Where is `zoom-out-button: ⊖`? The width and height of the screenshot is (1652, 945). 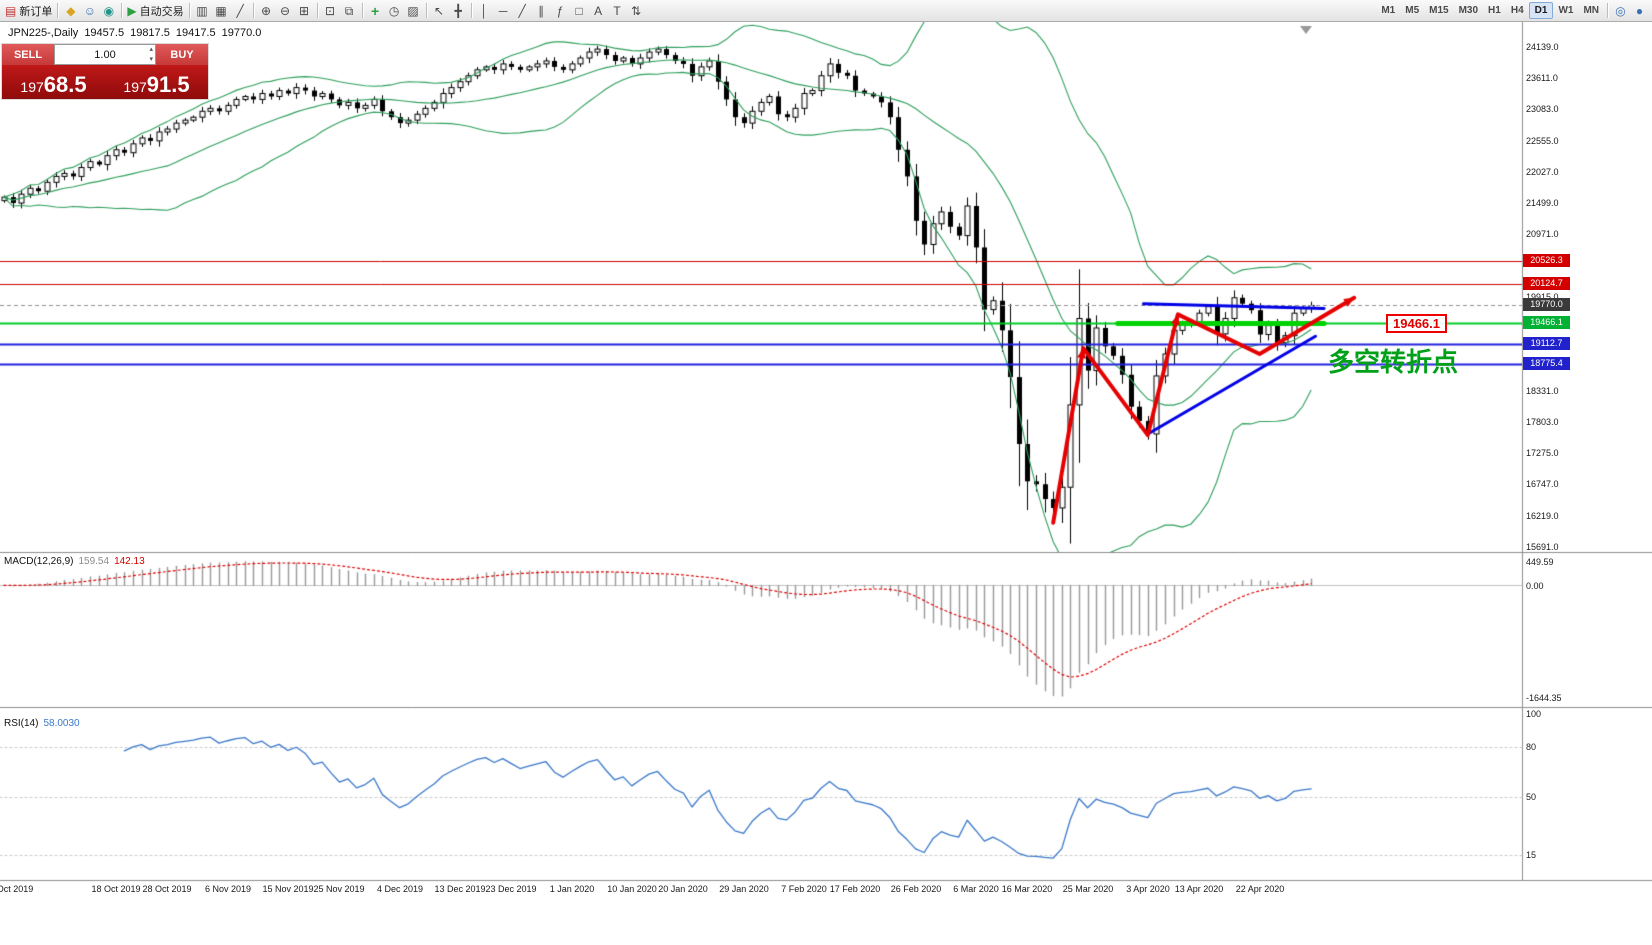
zoom-out-button: ⊖ is located at coordinates (285, 11).